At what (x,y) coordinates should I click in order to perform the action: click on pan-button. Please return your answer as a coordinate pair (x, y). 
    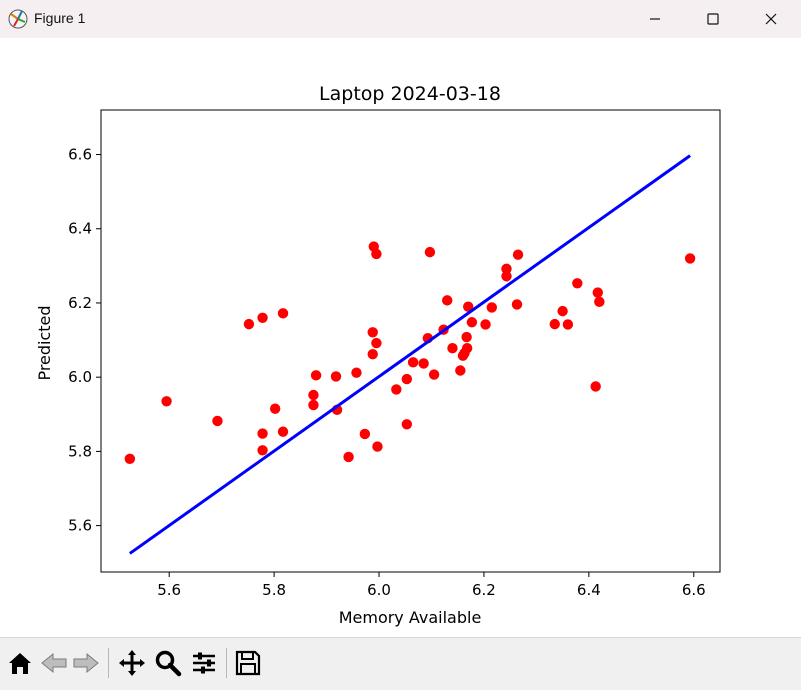
    Looking at the image, I should click on (132, 663).